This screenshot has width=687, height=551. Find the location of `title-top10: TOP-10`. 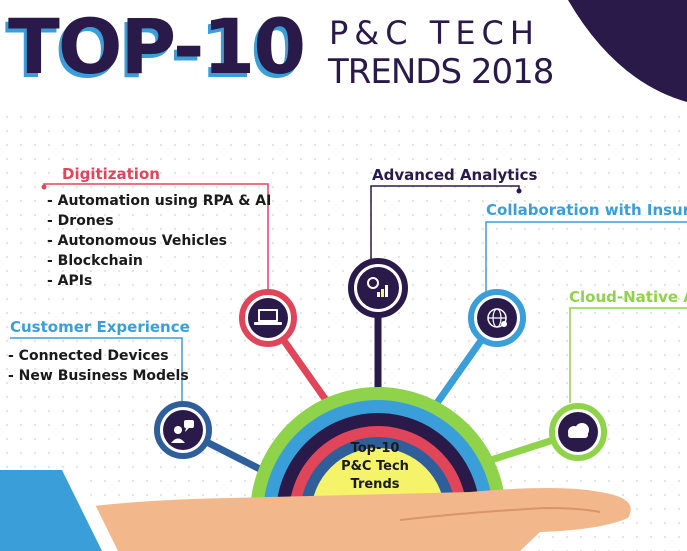

title-top10: TOP-10 is located at coordinates (157, 46).